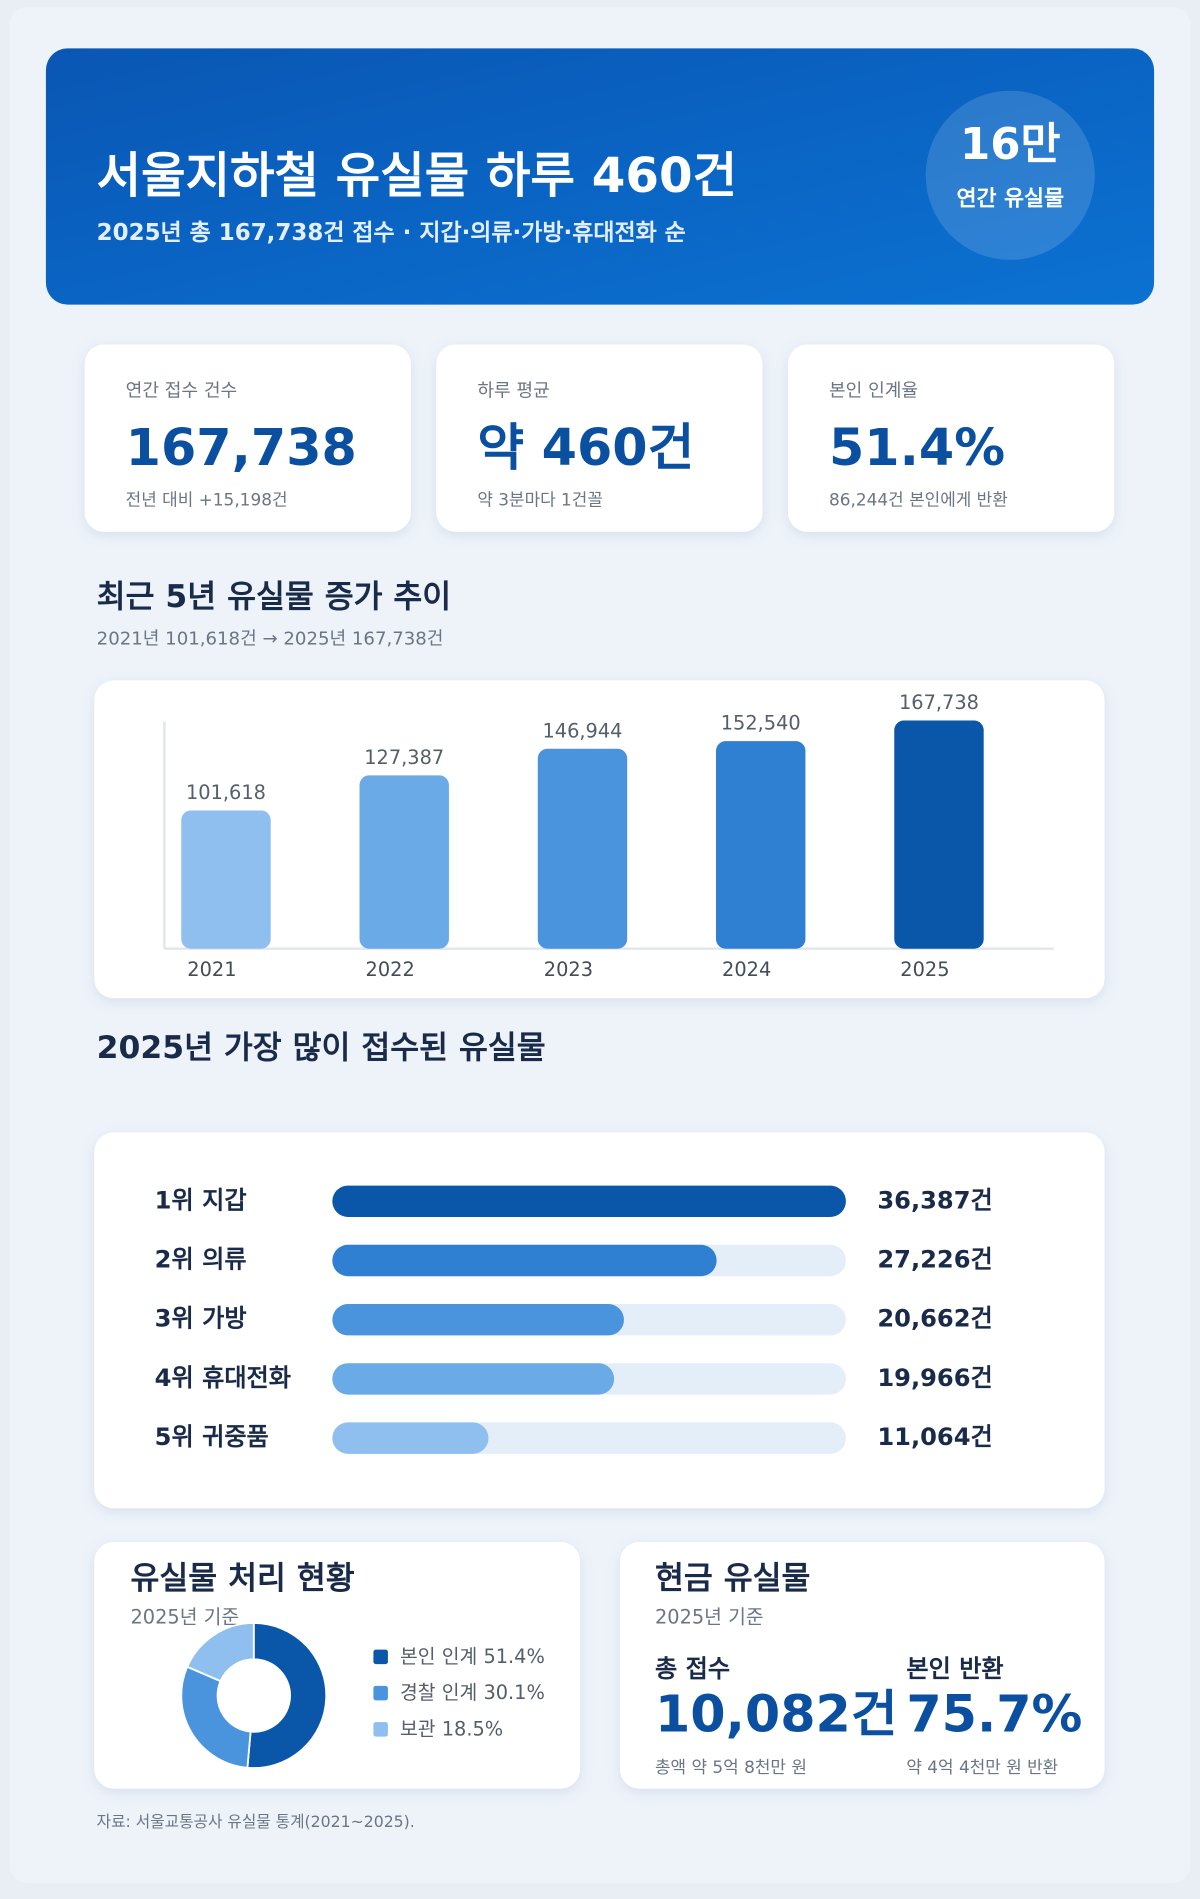  Describe the element at coordinates (438, 1692) in the screenshot. I see `legend-name: 경찰 인계` at that location.